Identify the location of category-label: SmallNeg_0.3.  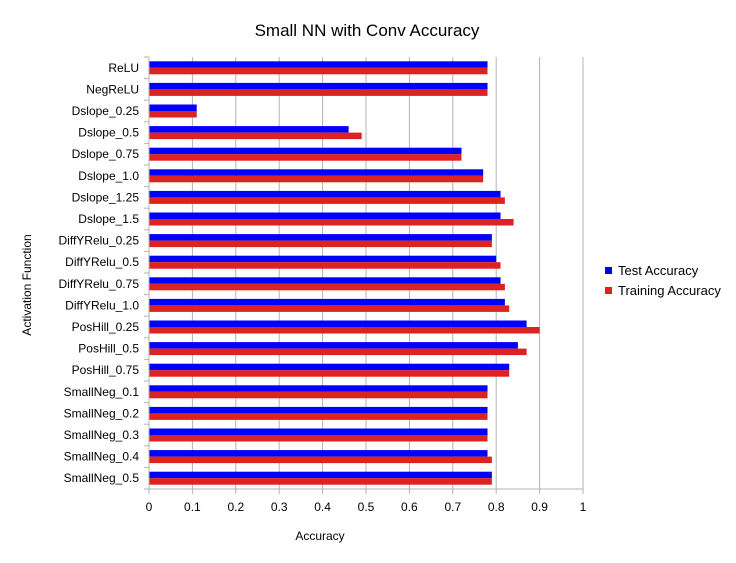
(102, 435).